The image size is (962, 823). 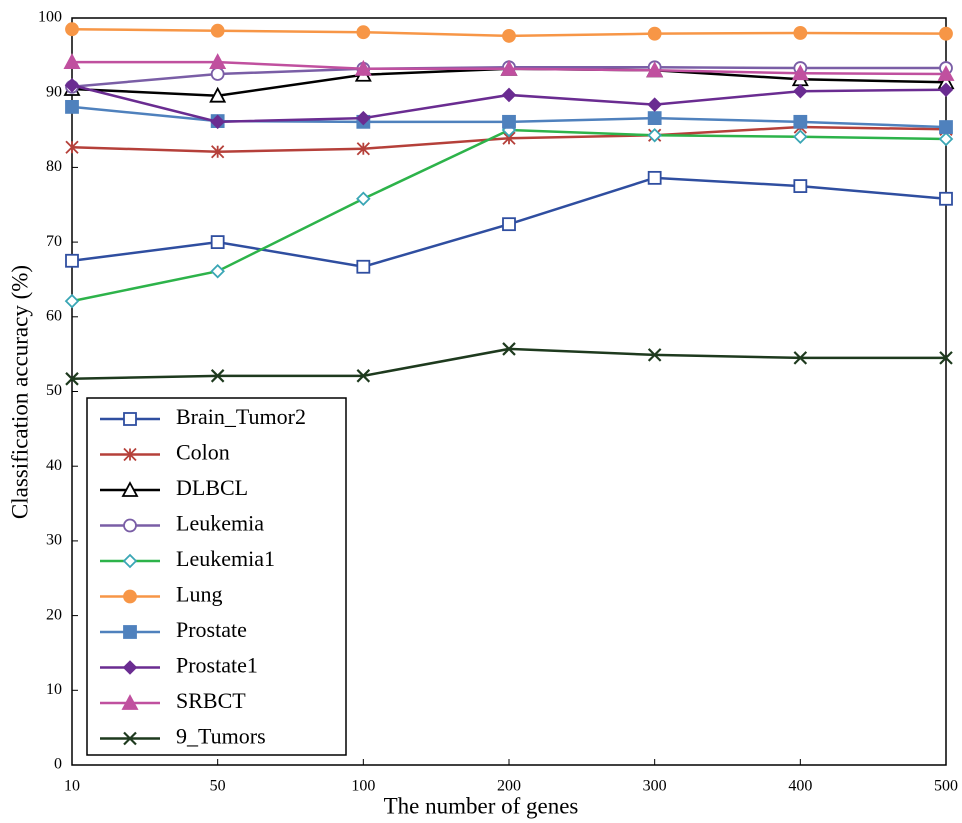 What do you see at coordinates (203, 452) in the screenshot?
I see `legend-label: Colon` at bounding box center [203, 452].